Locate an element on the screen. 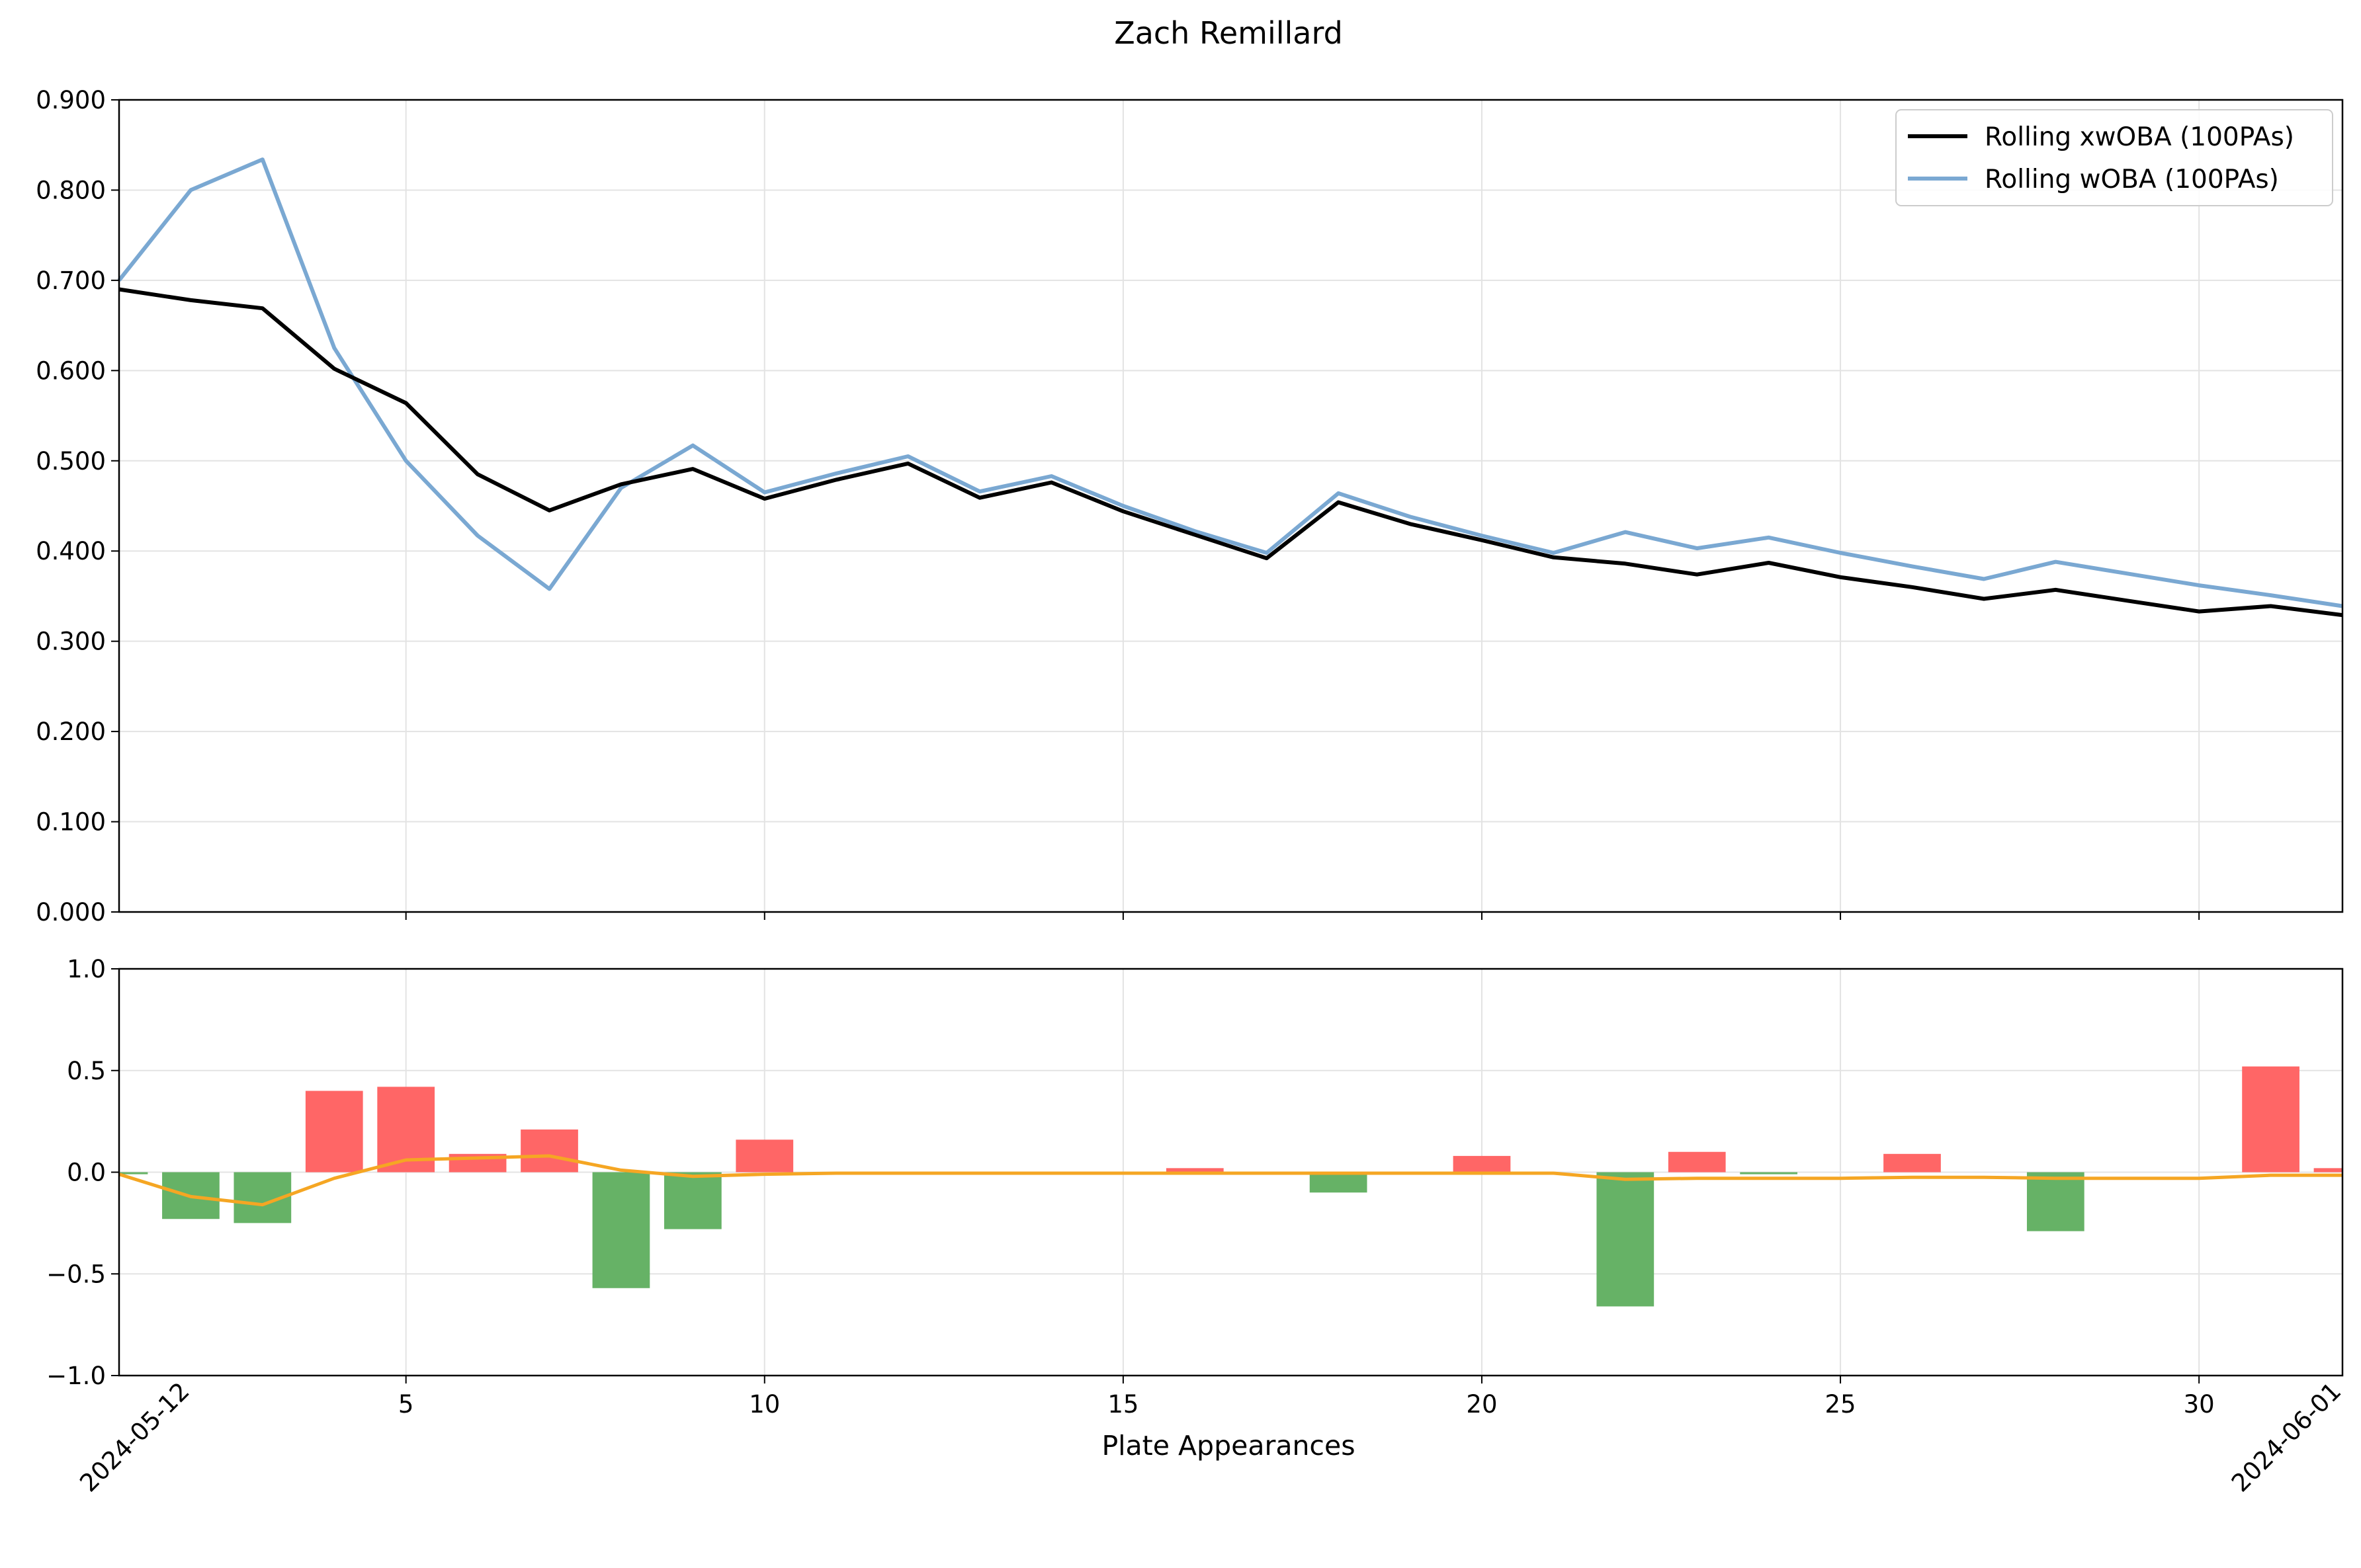 This screenshot has height=1568, width=2361. x-tick-label: 30 is located at coordinates (2199, 1404).